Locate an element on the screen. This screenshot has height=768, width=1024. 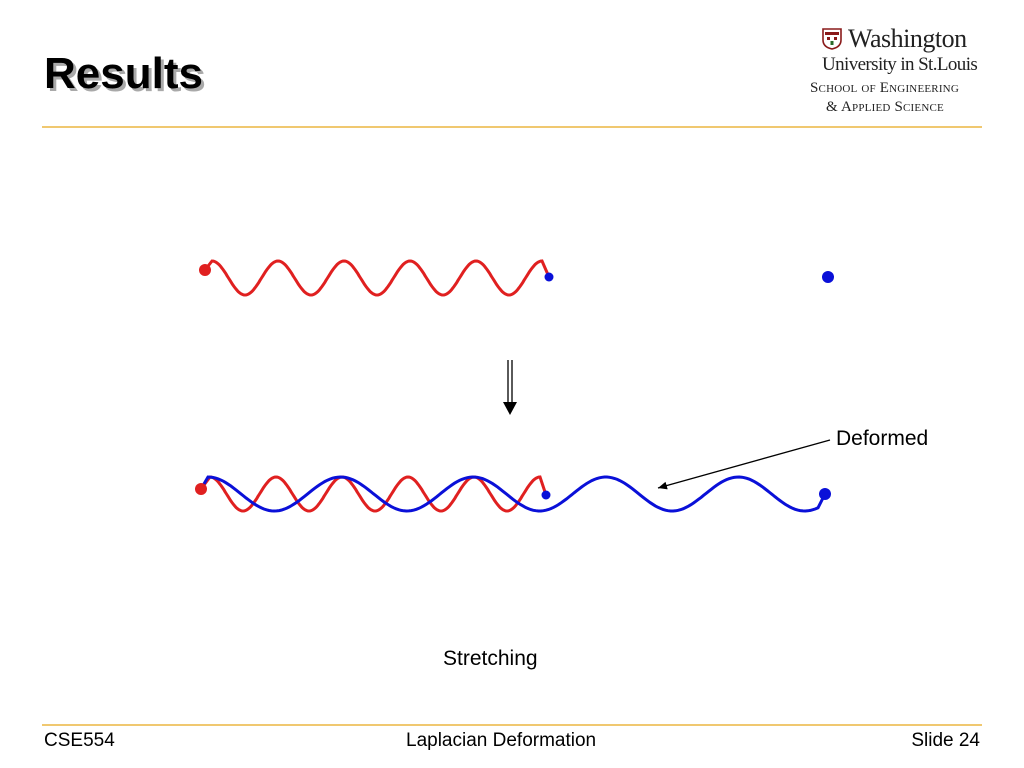
deformed-blue-curve is located at coordinates (513, 494).